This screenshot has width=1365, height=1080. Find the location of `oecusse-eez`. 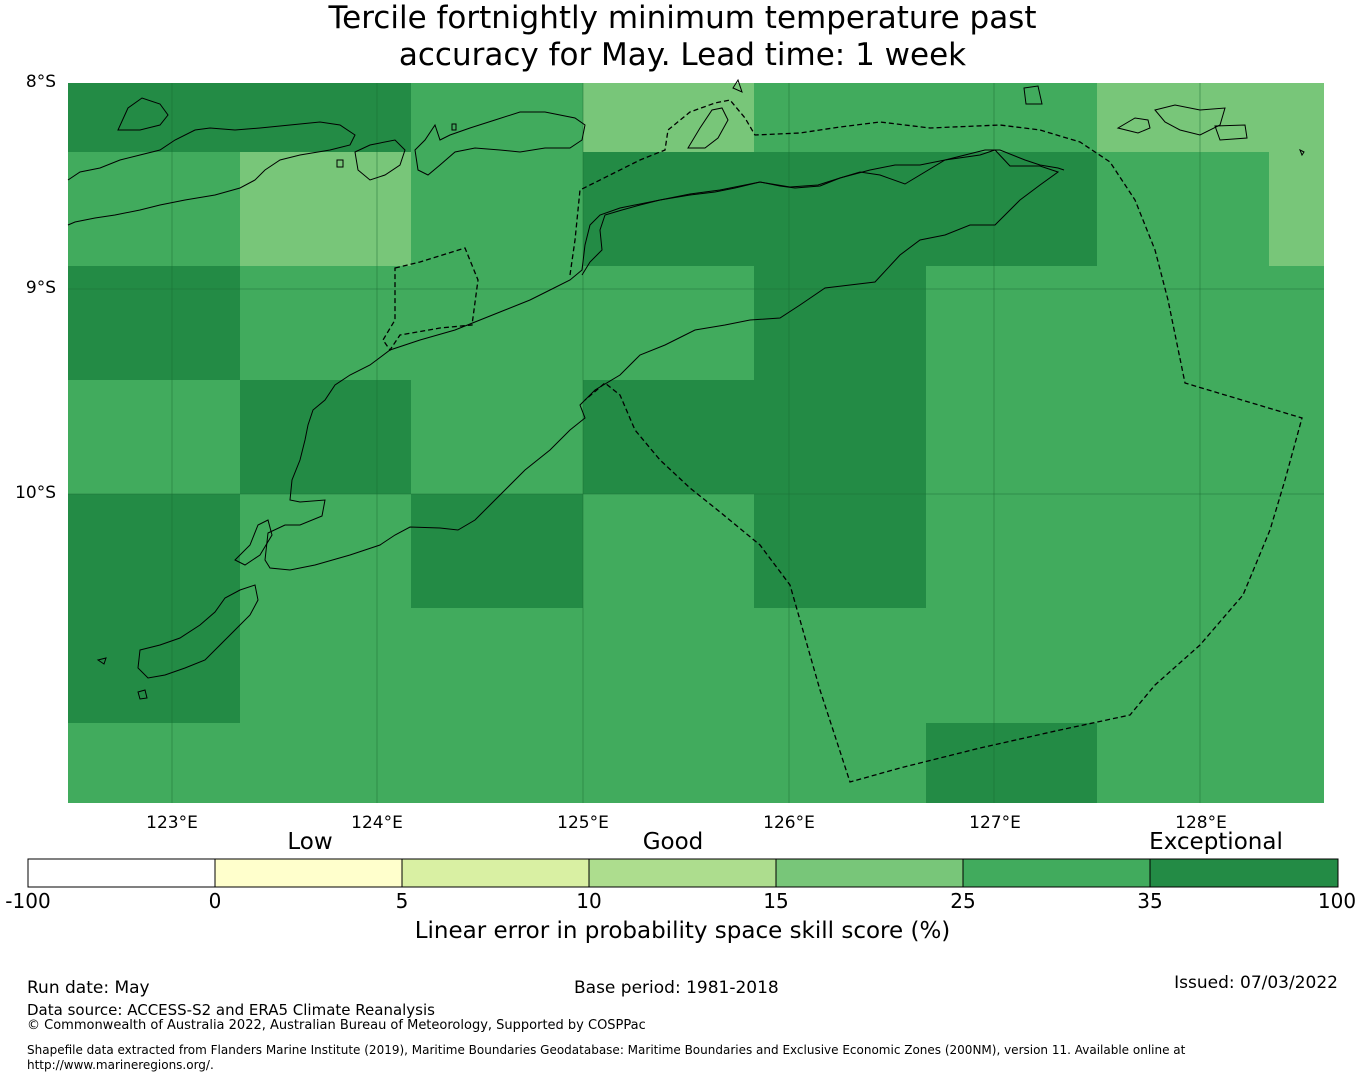

oecusse-eez is located at coordinates (430, 299).